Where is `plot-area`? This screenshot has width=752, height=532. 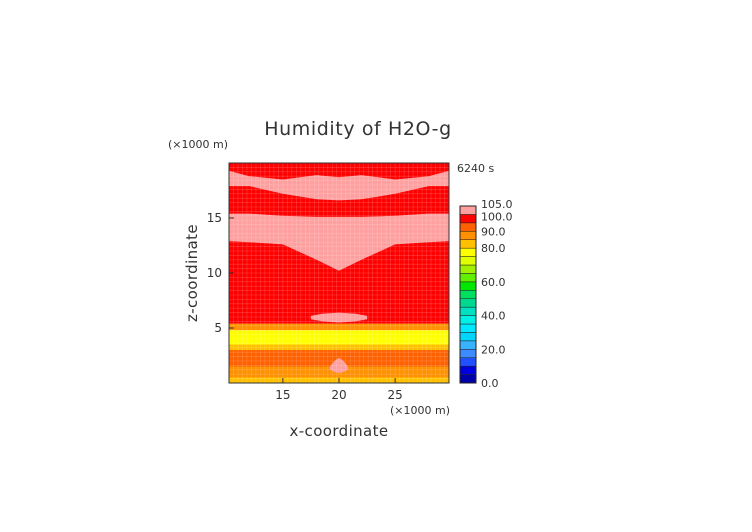
plot-area is located at coordinates (339, 273).